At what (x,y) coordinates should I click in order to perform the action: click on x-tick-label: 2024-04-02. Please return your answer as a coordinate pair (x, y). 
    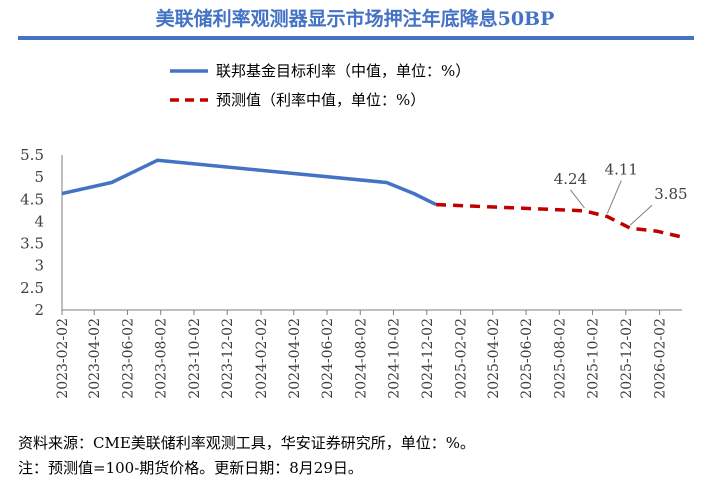
    Looking at the image, I should click on (295, 358).